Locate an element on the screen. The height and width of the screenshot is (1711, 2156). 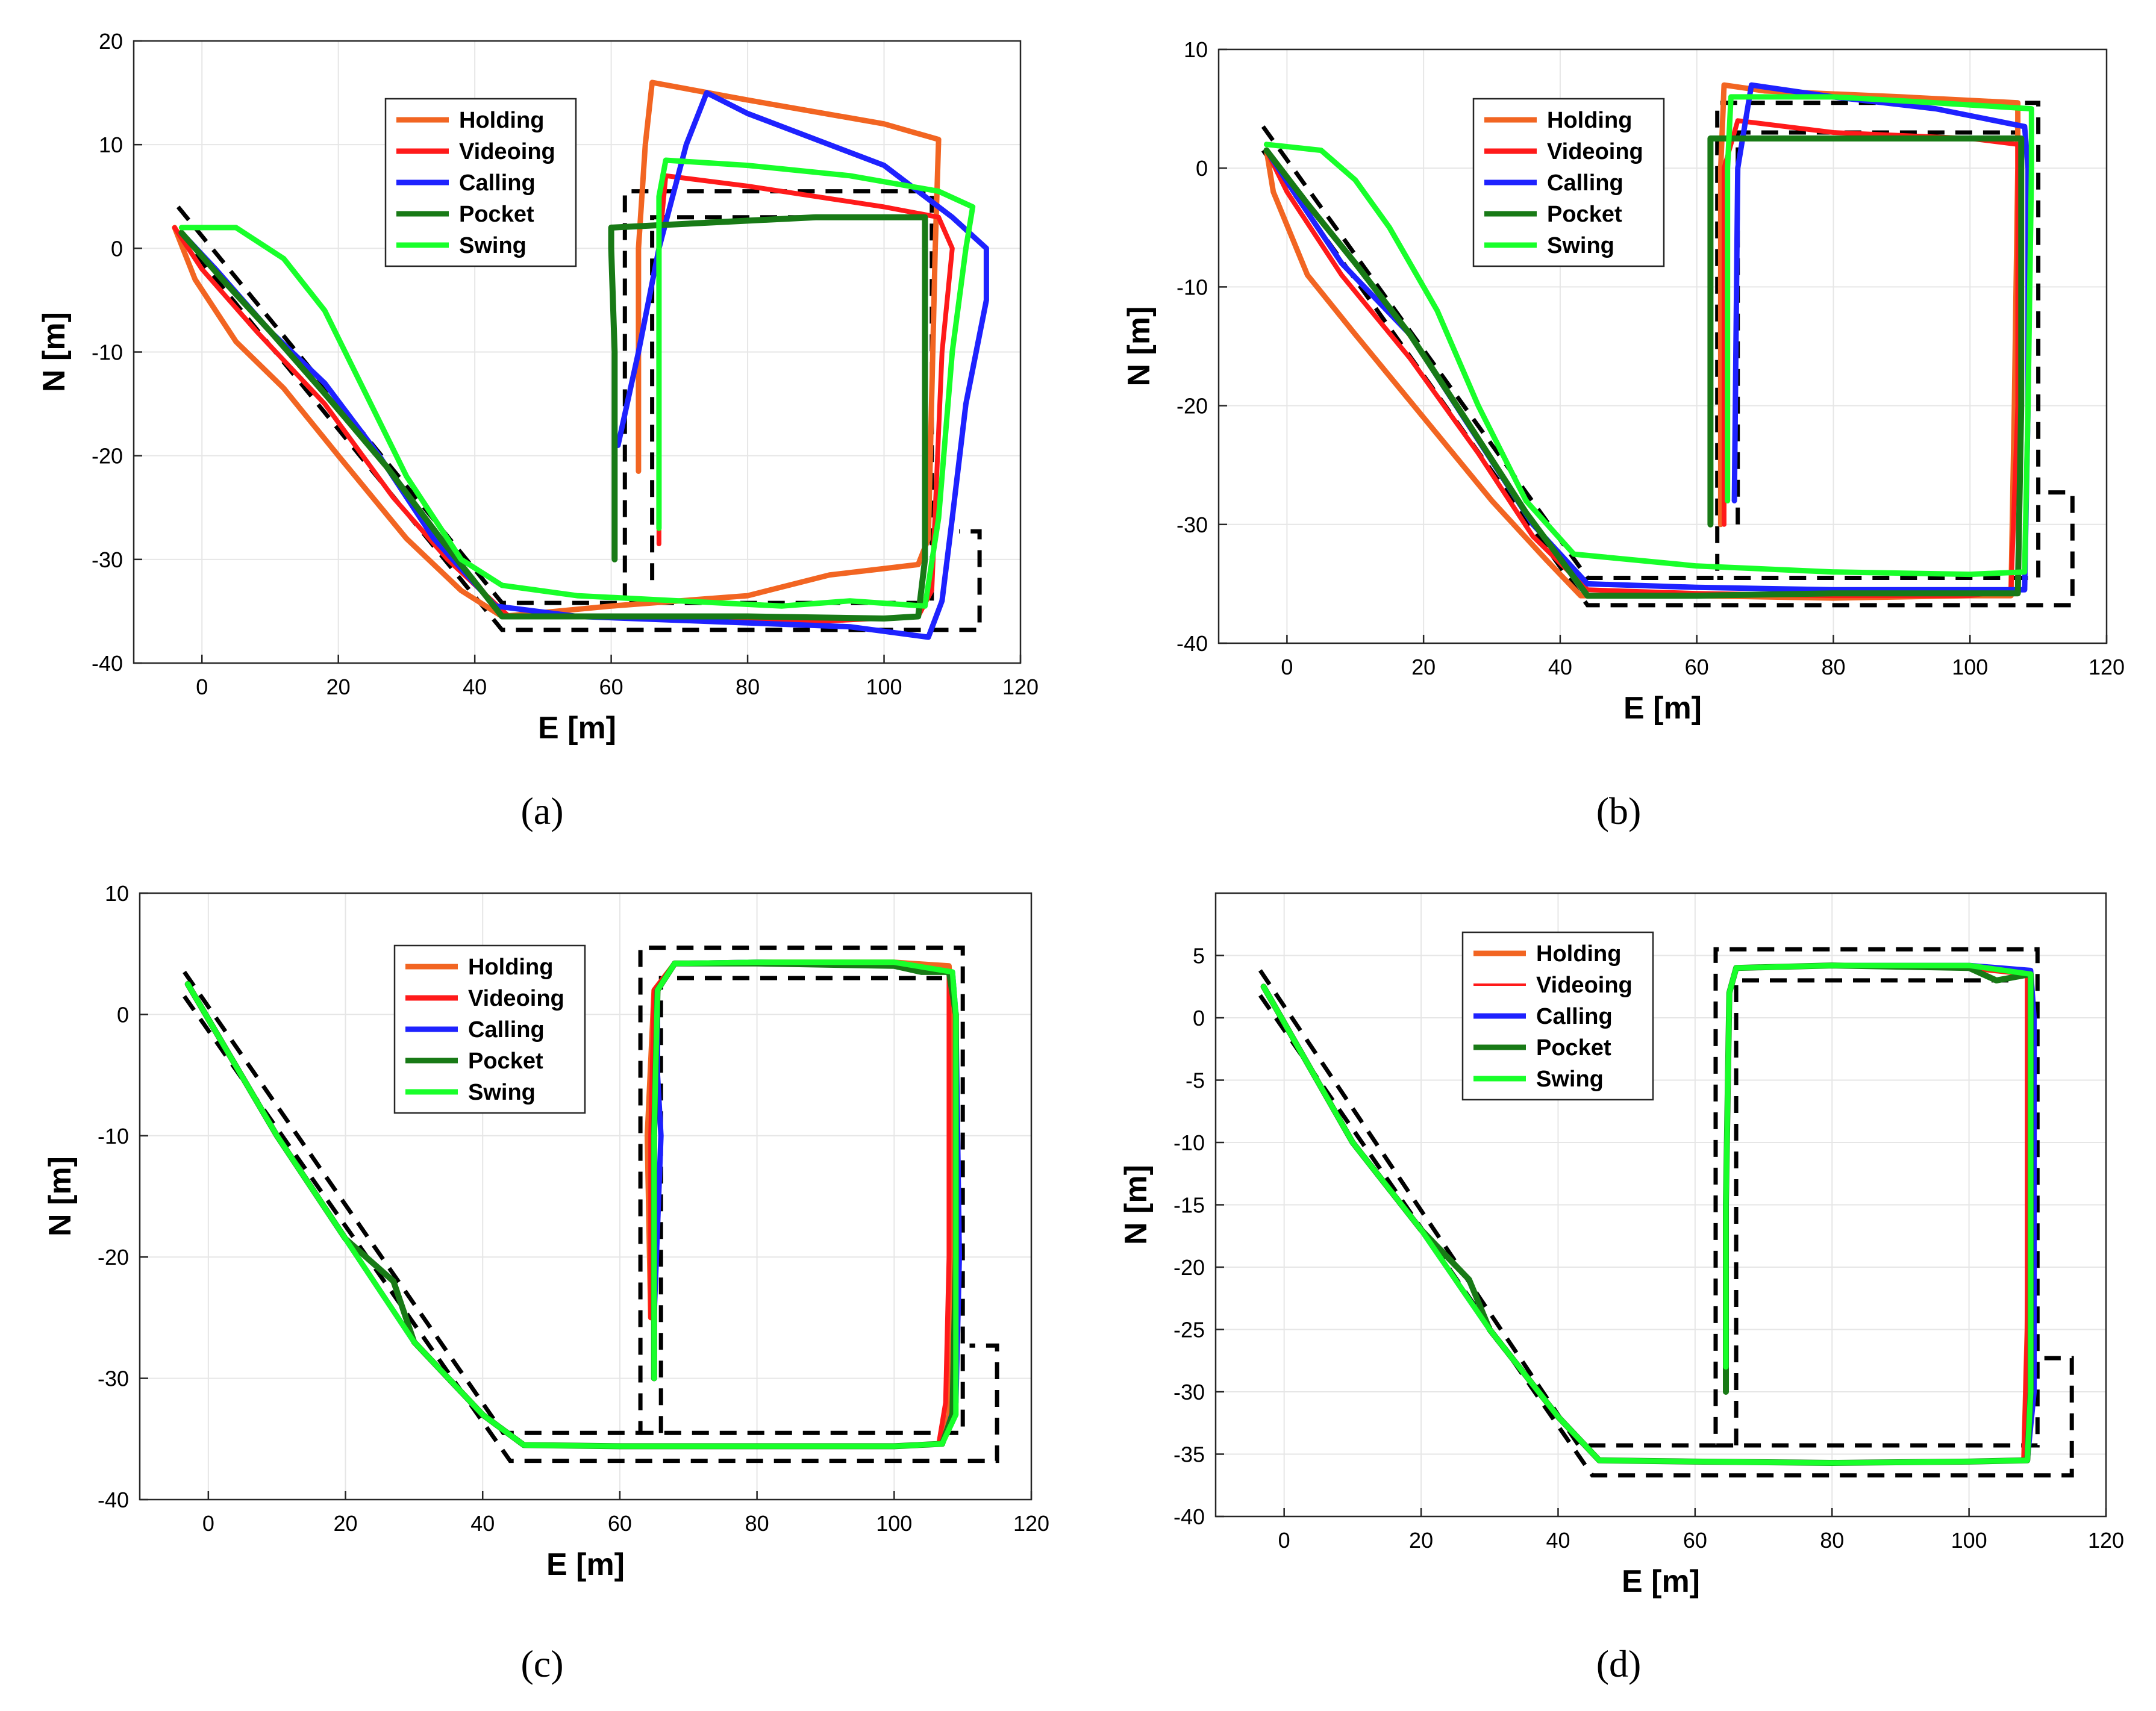
caption-c: (c) is located at coordinates (541, 1663).